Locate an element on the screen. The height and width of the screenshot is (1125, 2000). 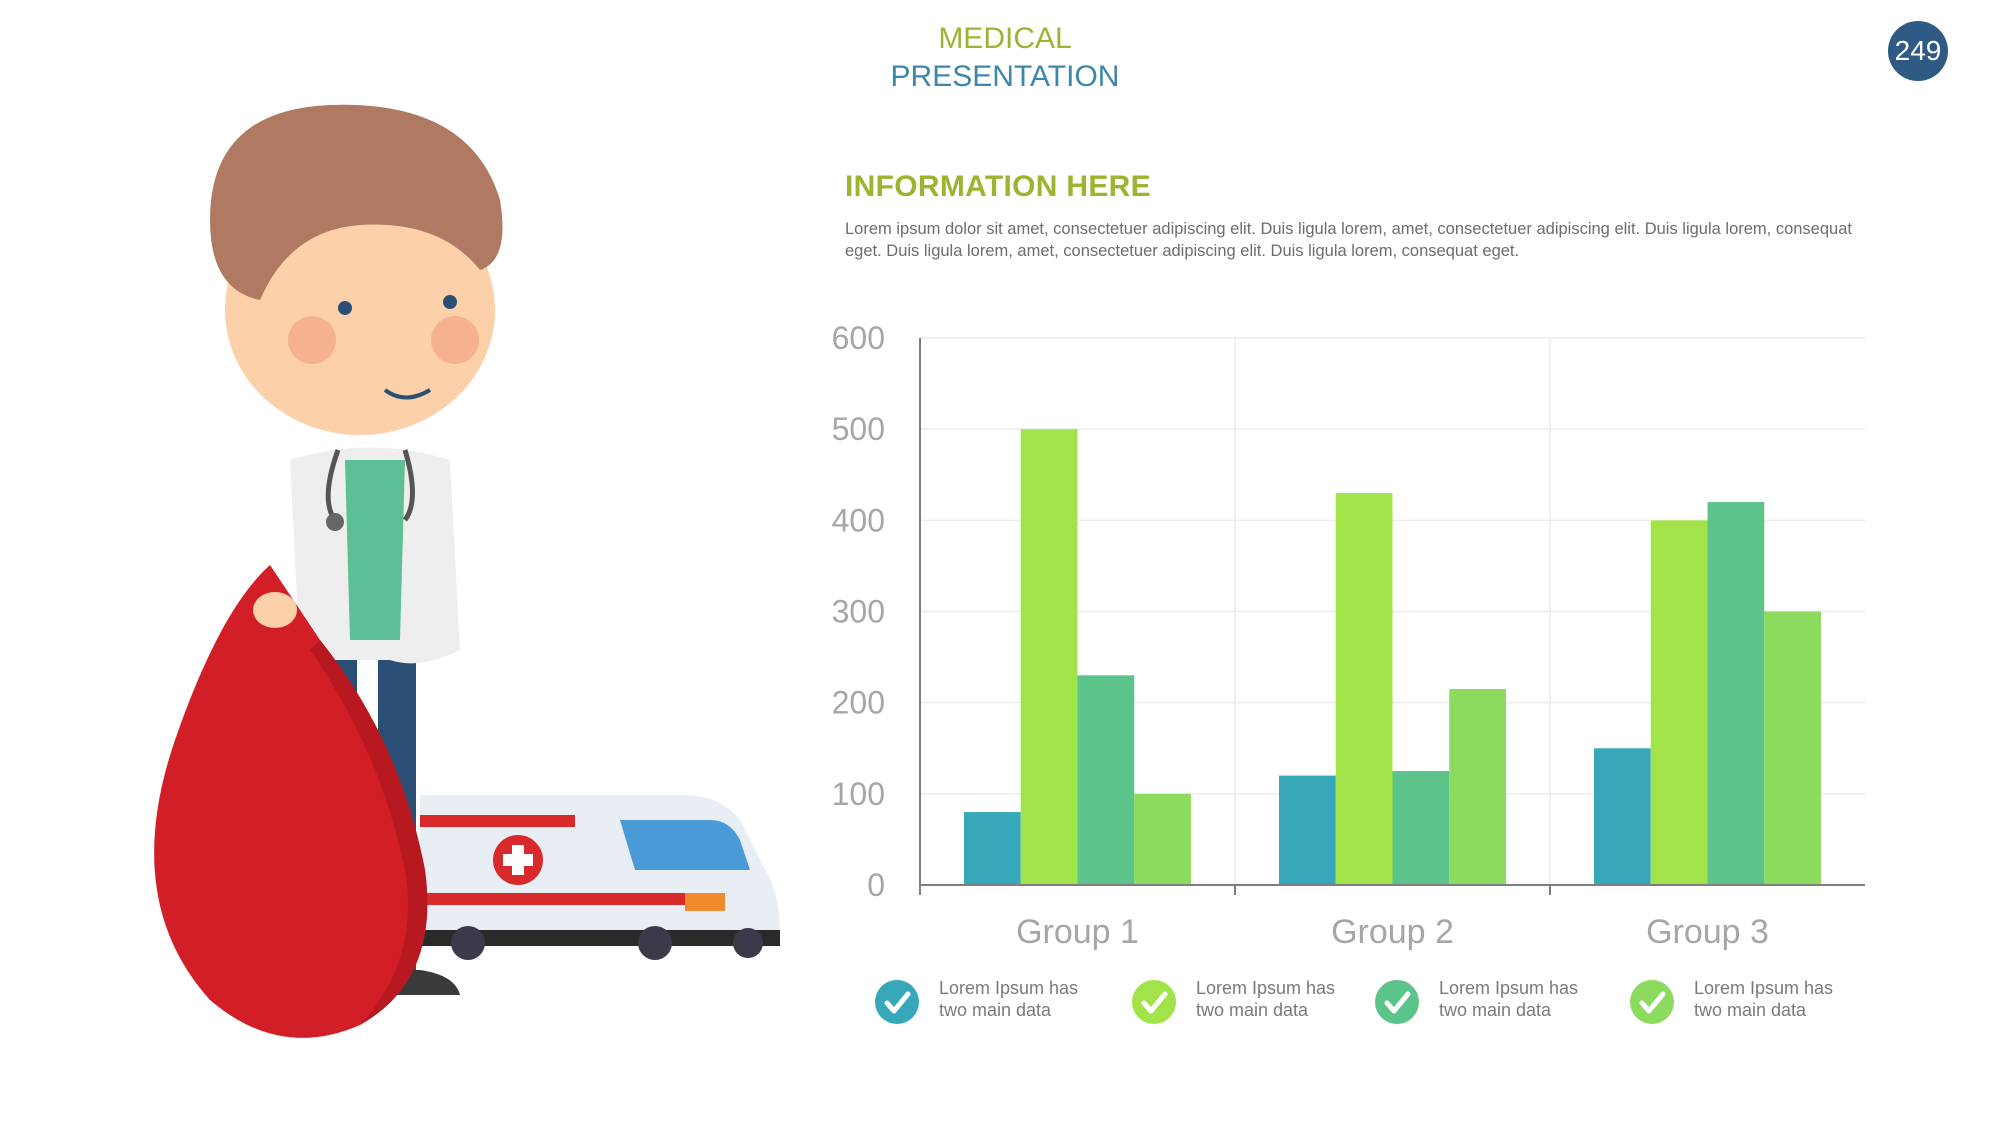
slide-title: MEDICAL PRESENTATION is located at coordinates (1005, 58).